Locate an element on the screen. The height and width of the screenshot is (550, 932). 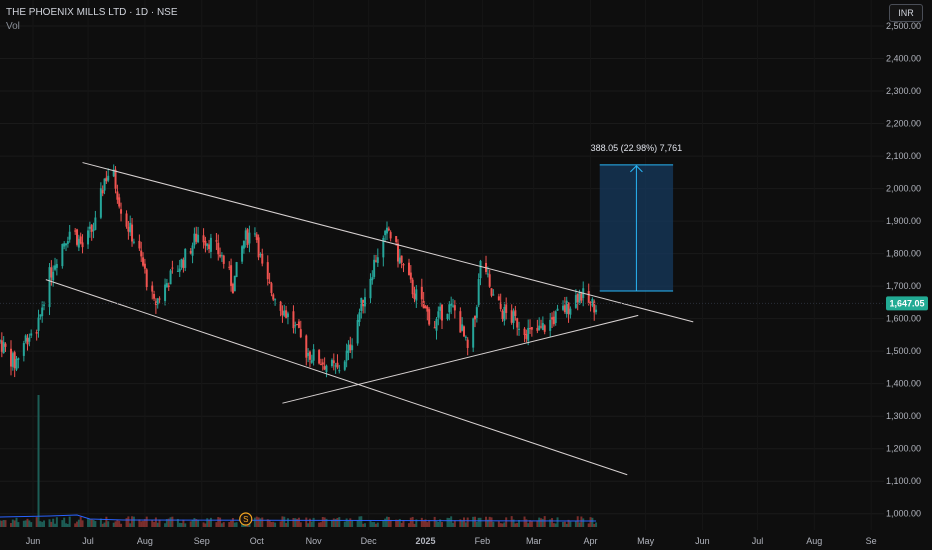
last-price-badge is located at coordinates (907, 303).